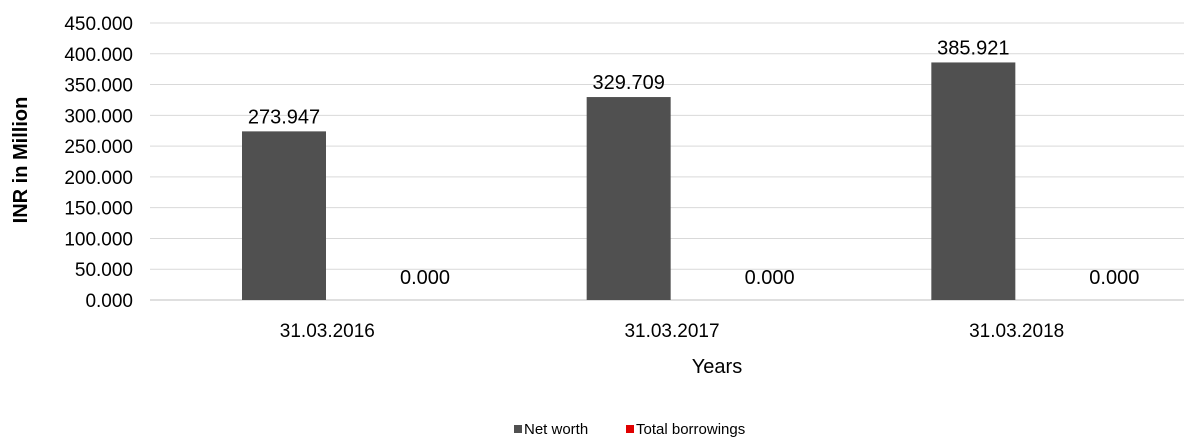 The image size is (1184, 438). What do you see at coordinates (284, 117) in the screenshot?
I see `data-label: 273.947` at bounding box center [284, 117].